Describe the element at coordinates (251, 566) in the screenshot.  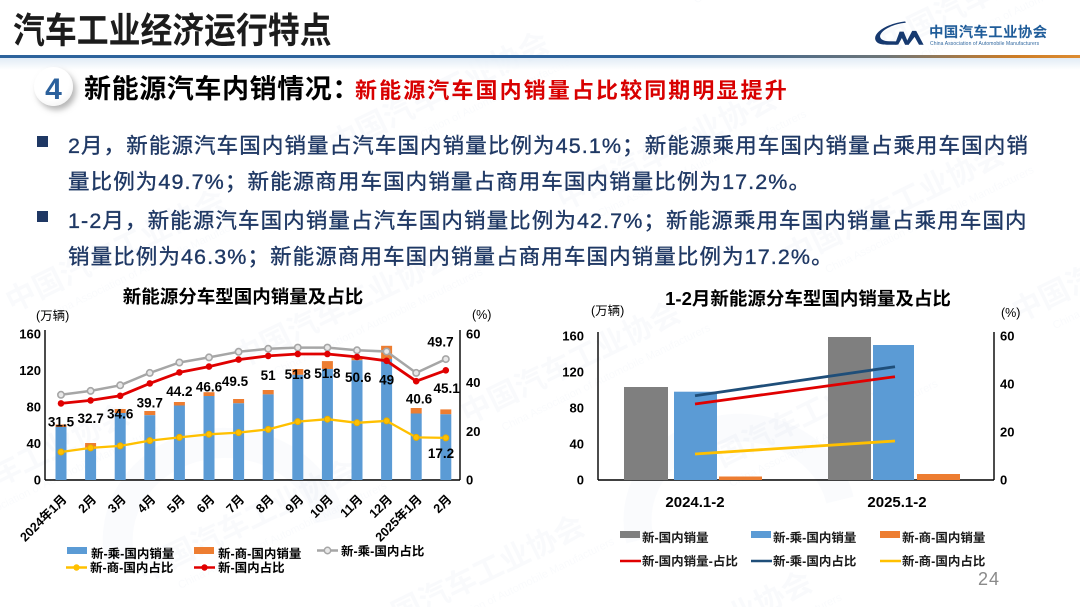
I see `svg-text: 新-国内占比` at that location.